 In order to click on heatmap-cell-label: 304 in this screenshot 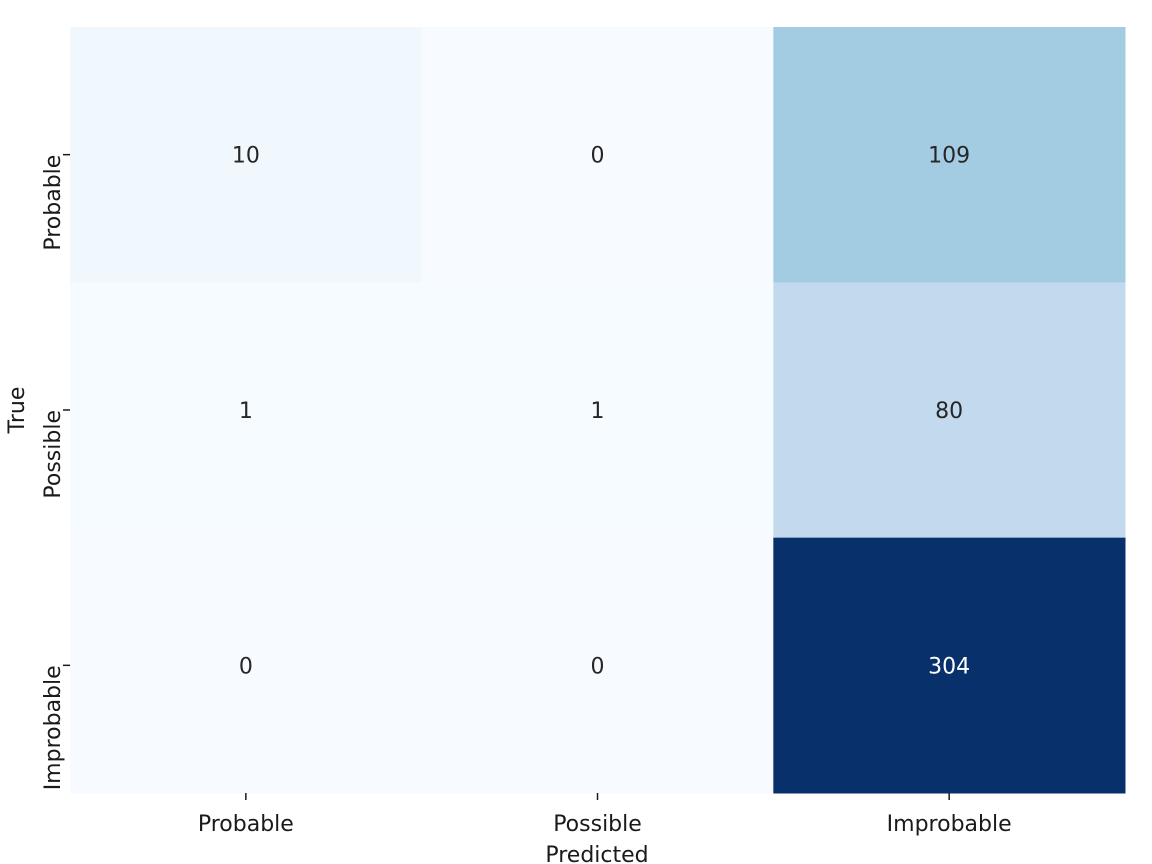, I will do `click(949, 666)`.